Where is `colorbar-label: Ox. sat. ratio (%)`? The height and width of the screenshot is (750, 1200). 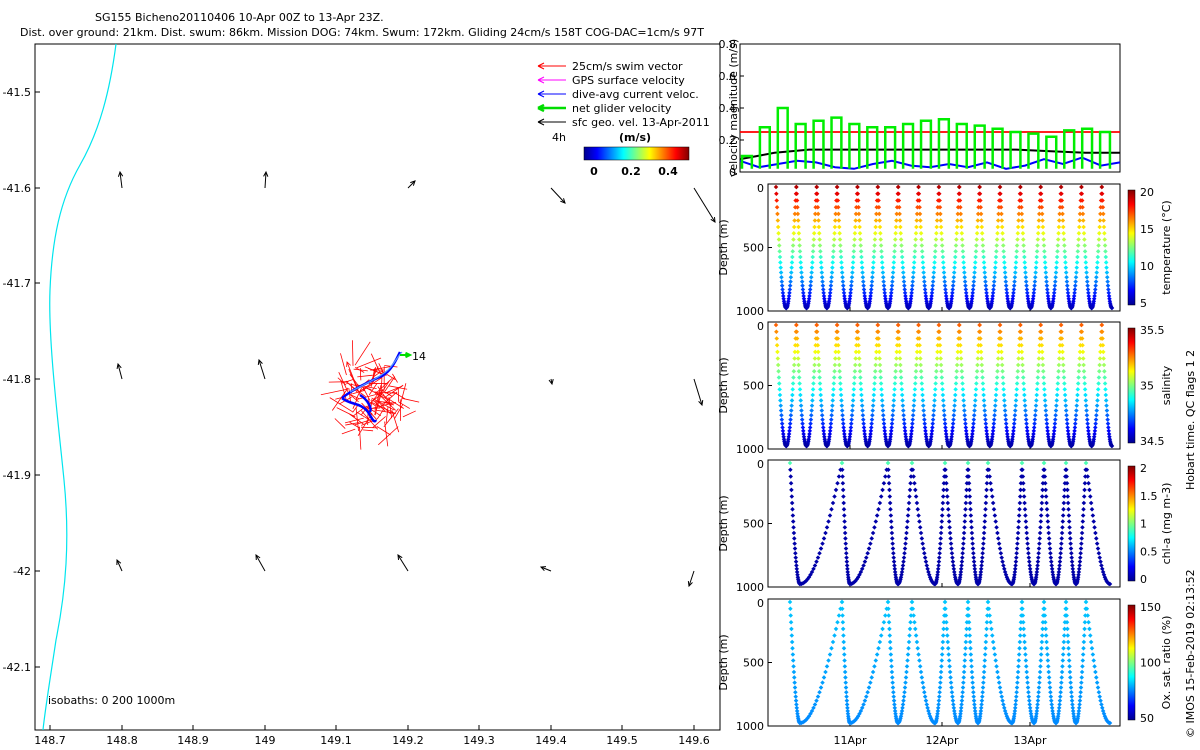 colorbar-label: Ox. sat. ratio (%) is located at coordinates (1166, 663).